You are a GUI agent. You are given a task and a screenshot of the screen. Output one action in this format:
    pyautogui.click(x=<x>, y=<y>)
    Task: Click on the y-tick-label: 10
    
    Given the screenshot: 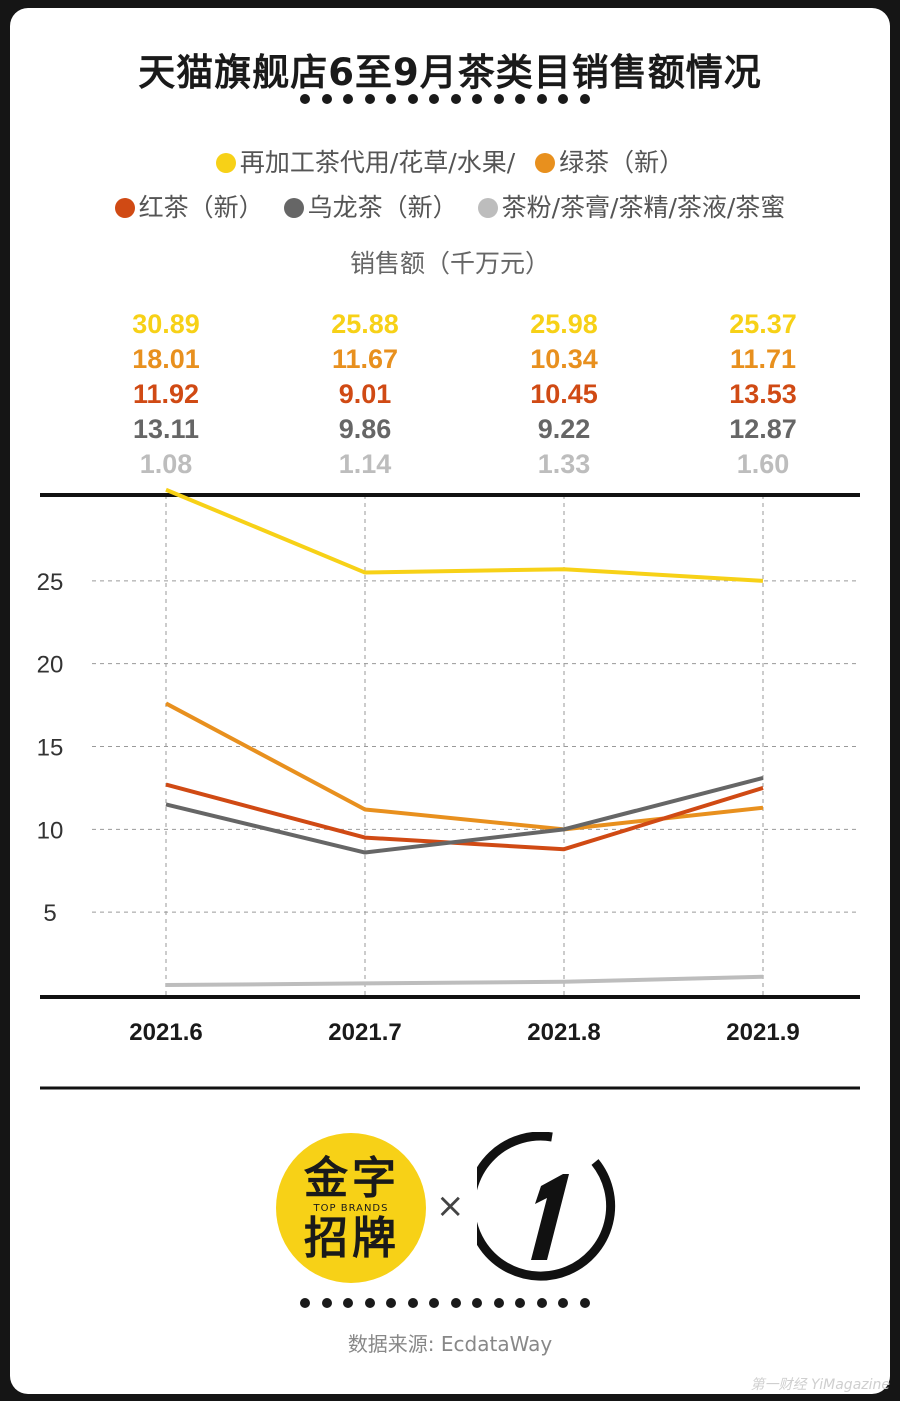 What is the action you would take?
    pyautogui.click(x=50, y=830)
    